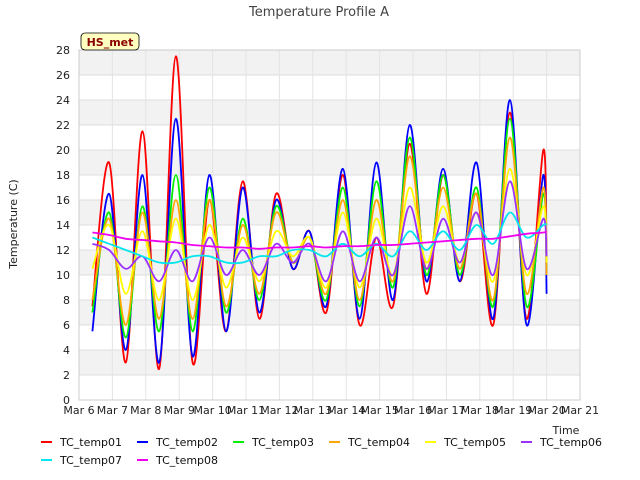  What do you see at coordinates (282, 442) in the screenshot?
I see `legend-label: TC_temp03` at bounding box center [282, 442].